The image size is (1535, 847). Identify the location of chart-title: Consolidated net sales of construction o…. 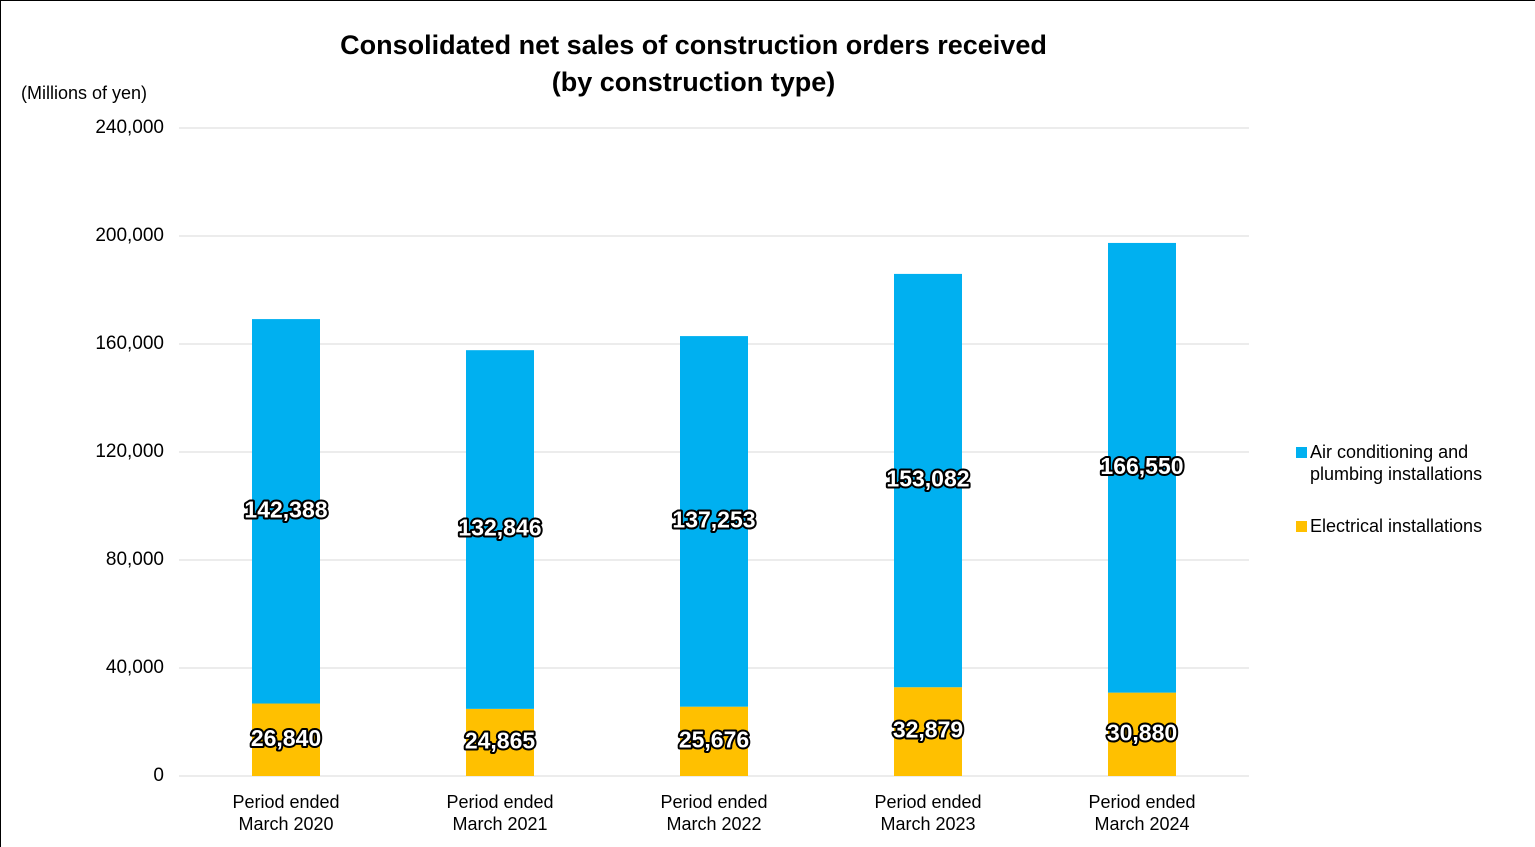
(693, 63).